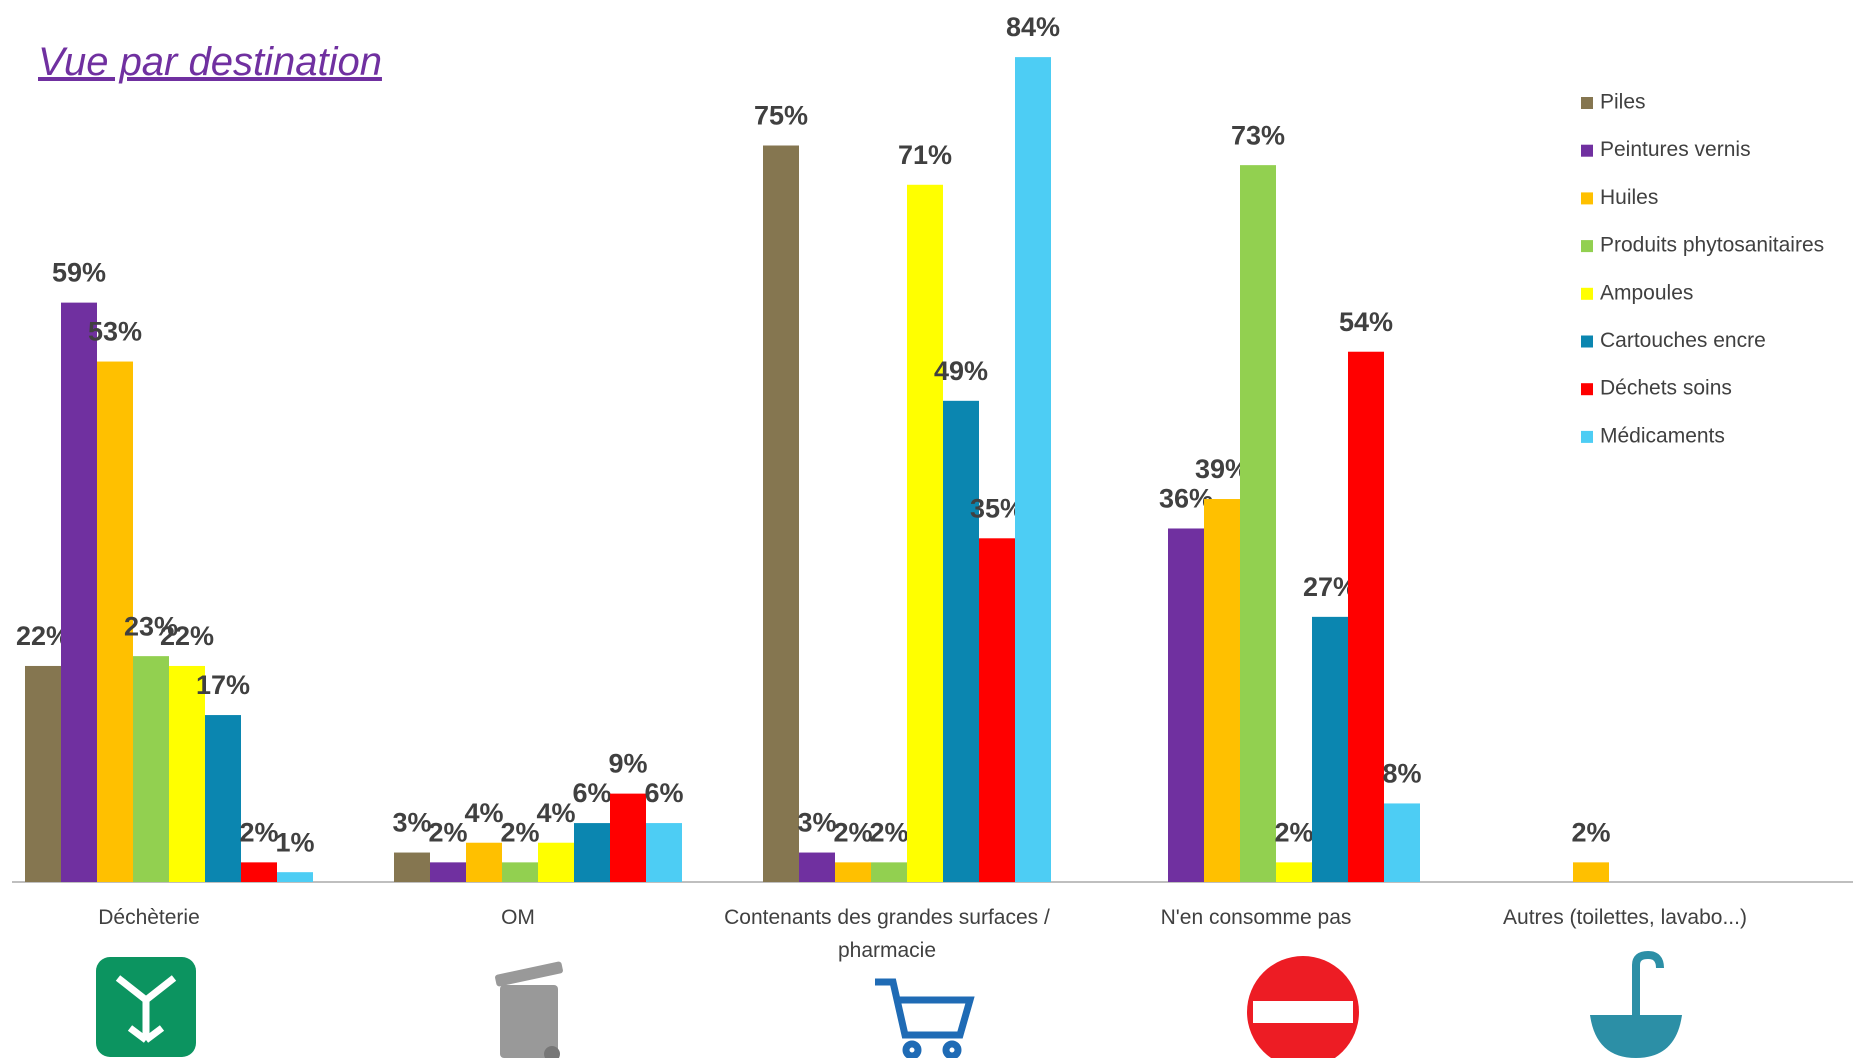 This screenshot has width=1861, height=1058. What do you see at coordinates (1629, 197) in the screenshot?
I see `legend-label: Huiles` at bounding box center [1629, 197].